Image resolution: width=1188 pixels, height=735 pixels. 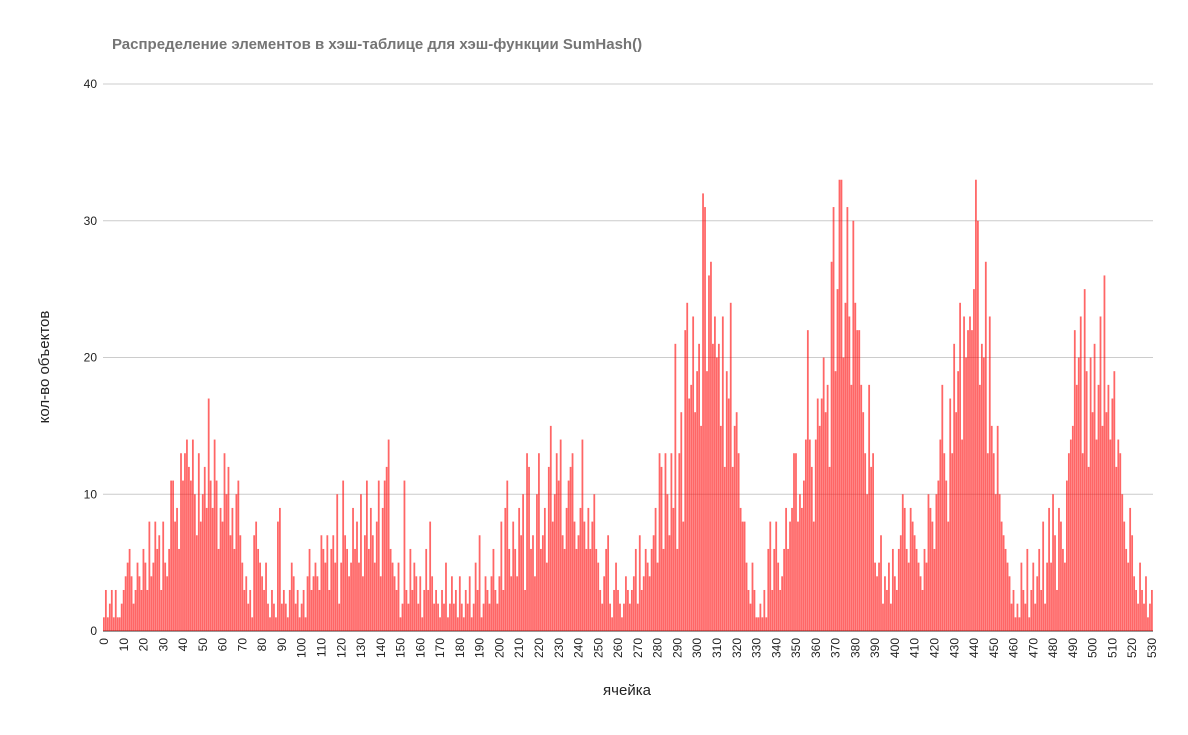 What do you see at coordinates (895, 648) in the screenshot?
I see `x-tick-label: 400` at bounding box center [895, 648].